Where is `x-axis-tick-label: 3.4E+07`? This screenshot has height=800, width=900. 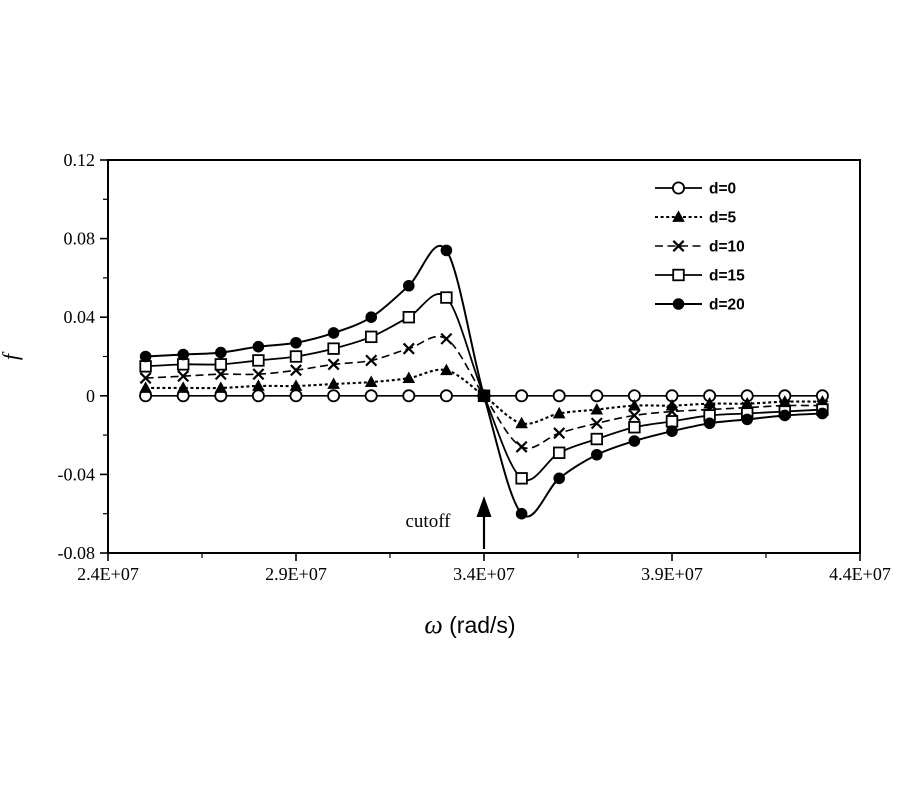 x-axis-tick-label: 3.4E+07 is located at coordinates (484, 574).